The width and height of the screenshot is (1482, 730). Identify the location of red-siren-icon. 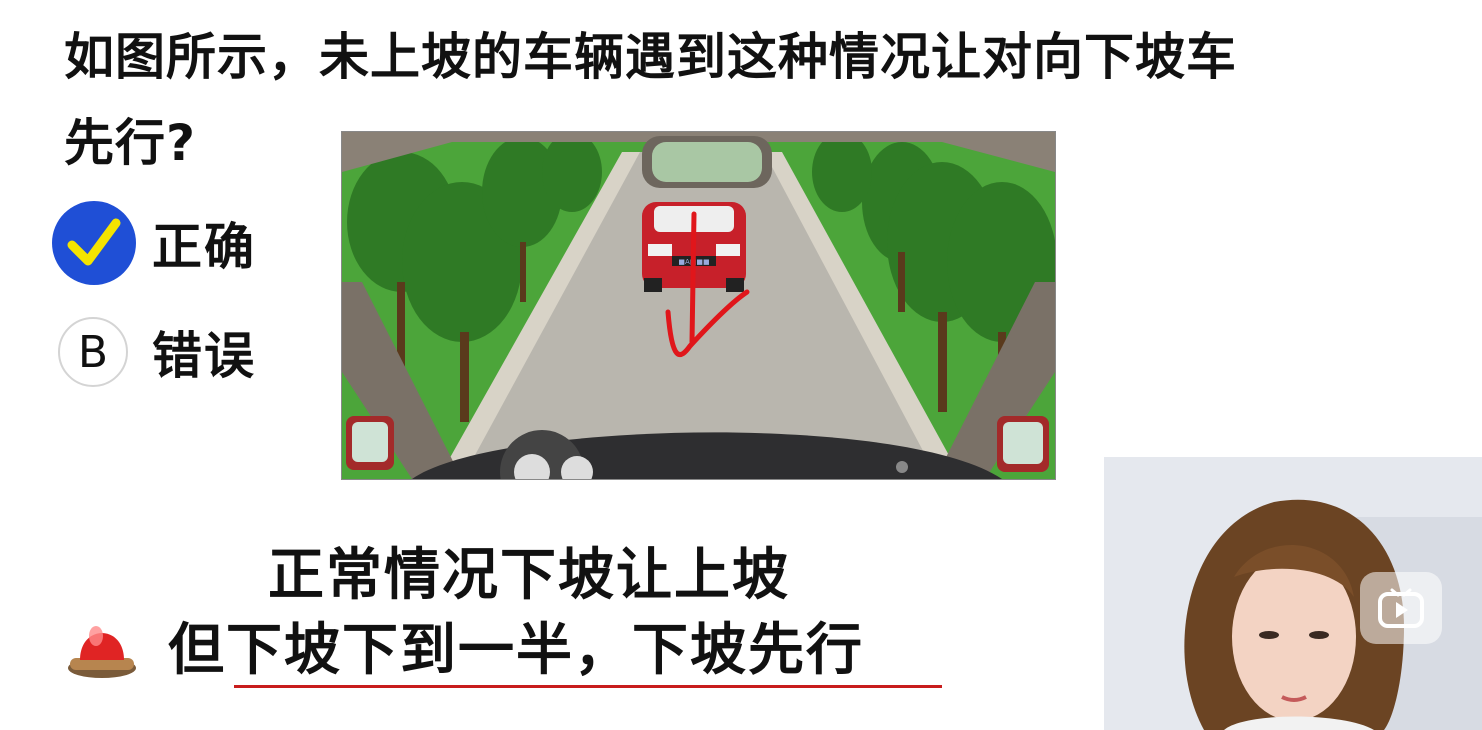
(102, 648).